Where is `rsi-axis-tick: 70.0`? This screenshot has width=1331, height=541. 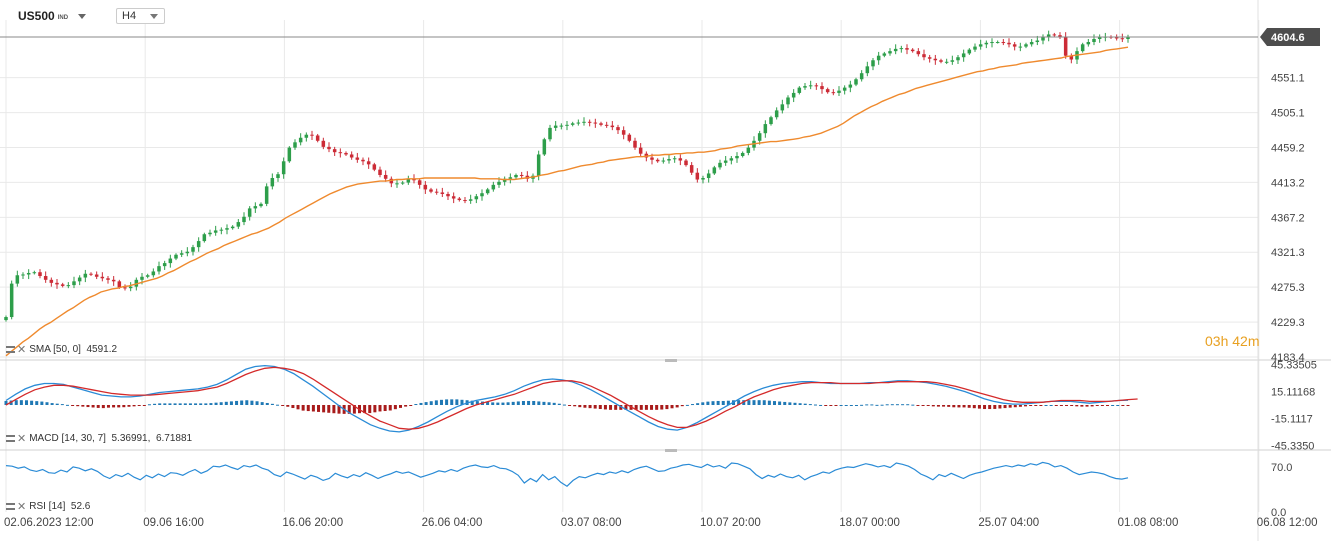
rsi-axis-tick: 70.0 is located at coordinates (1281, 468).